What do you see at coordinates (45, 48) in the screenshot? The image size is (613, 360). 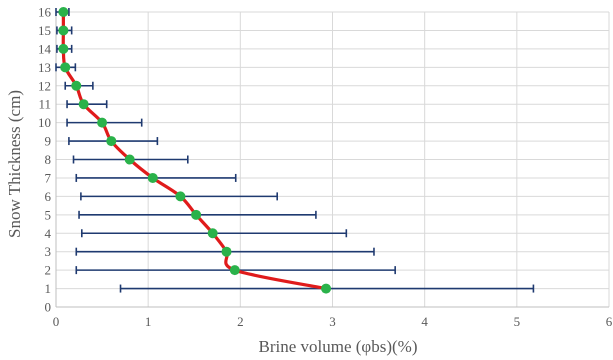 I see `y-tick-label: 14` at bounding box center [45, 48].